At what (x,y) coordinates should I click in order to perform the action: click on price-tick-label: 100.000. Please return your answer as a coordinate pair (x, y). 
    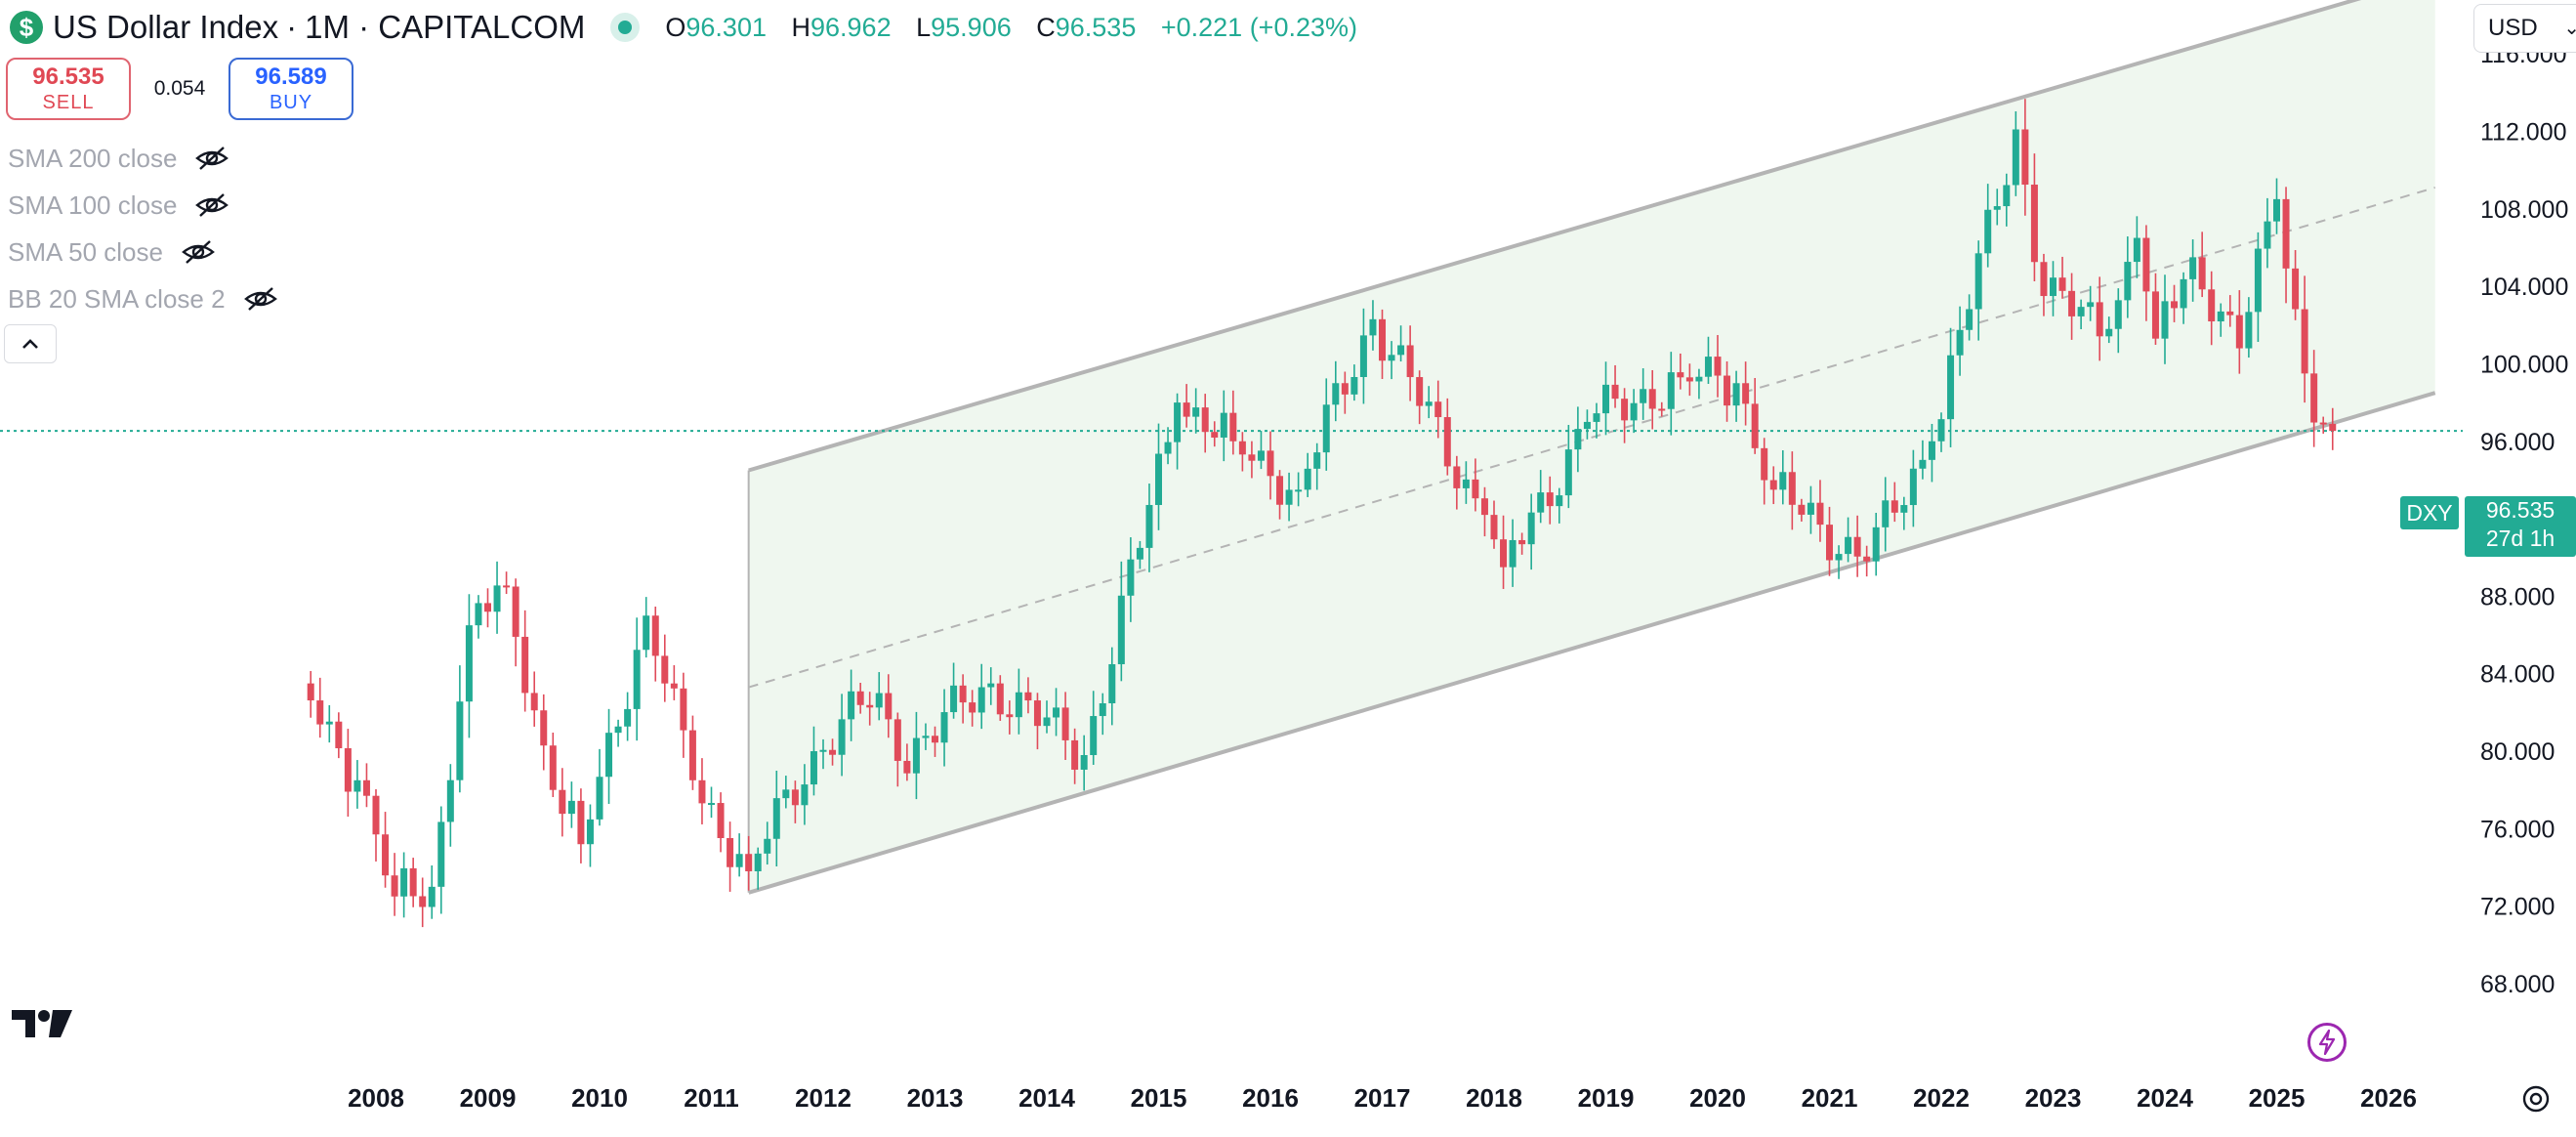
    Looking at the image, I should click on (2524, 364).